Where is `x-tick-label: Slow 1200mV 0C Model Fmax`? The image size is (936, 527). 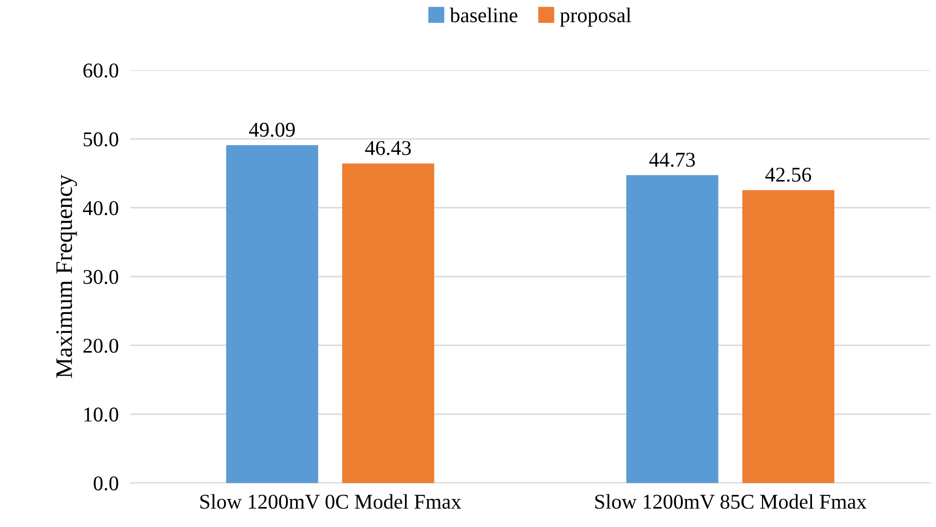 x-tick-label: Slow 1200mV 0C Model Fmax is located at coordinates (331, 501).